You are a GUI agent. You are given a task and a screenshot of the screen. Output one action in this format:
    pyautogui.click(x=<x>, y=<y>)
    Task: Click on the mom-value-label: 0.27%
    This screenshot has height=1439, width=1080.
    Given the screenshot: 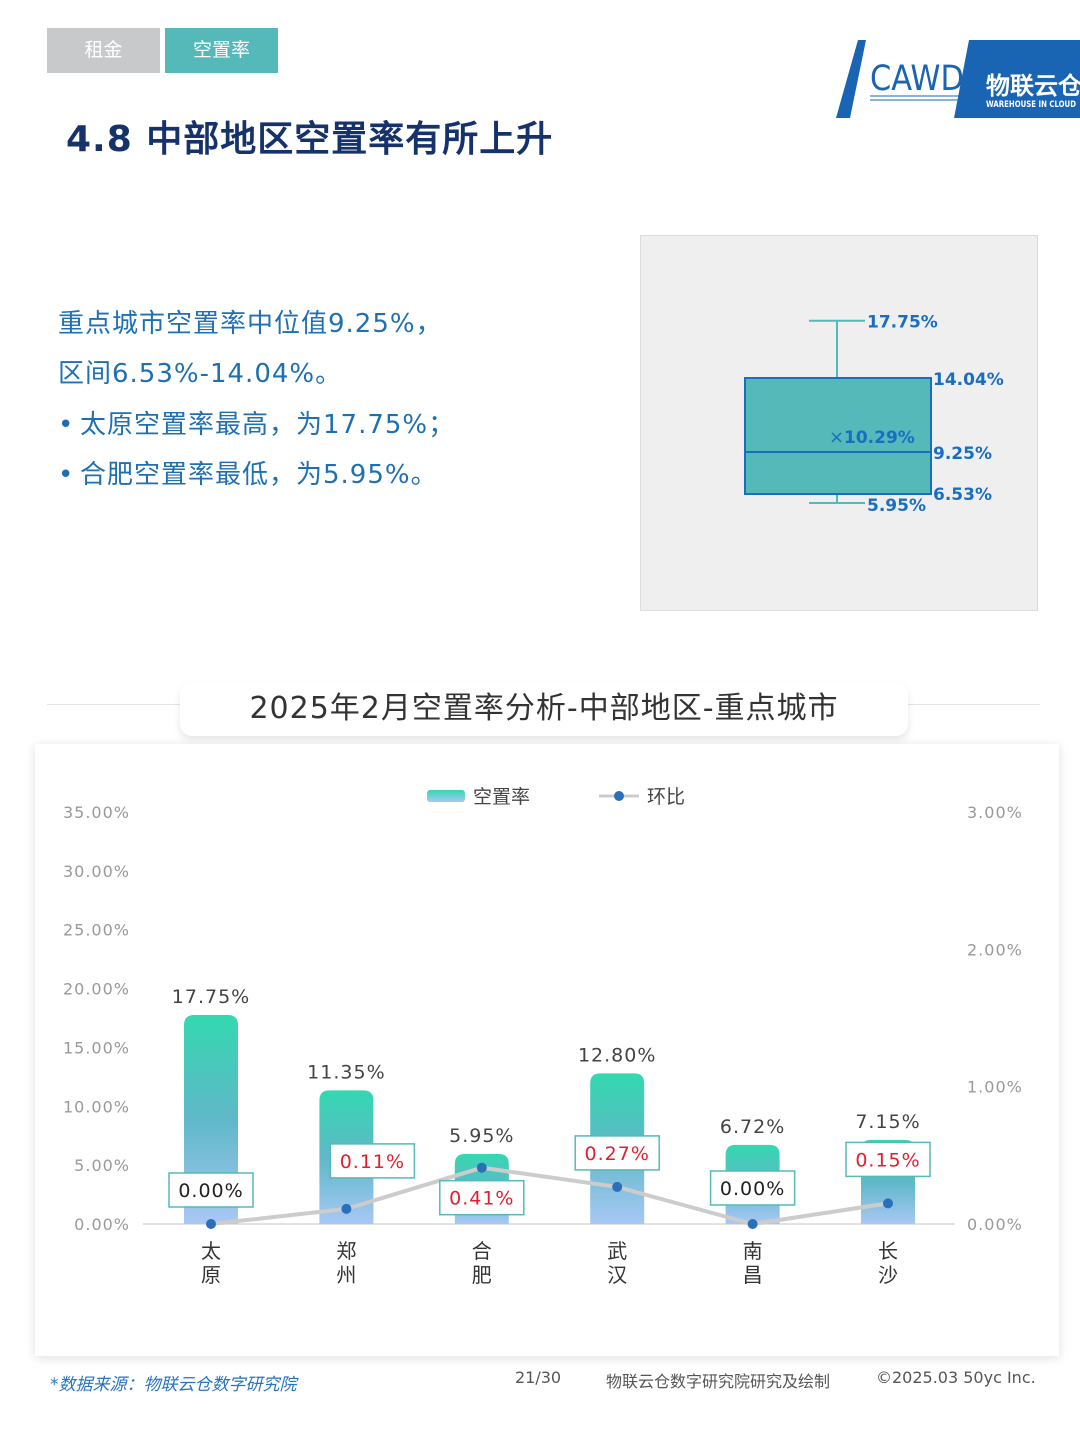 What is the action you would take?
    pyautogui.click(x=617, y=1154)
    